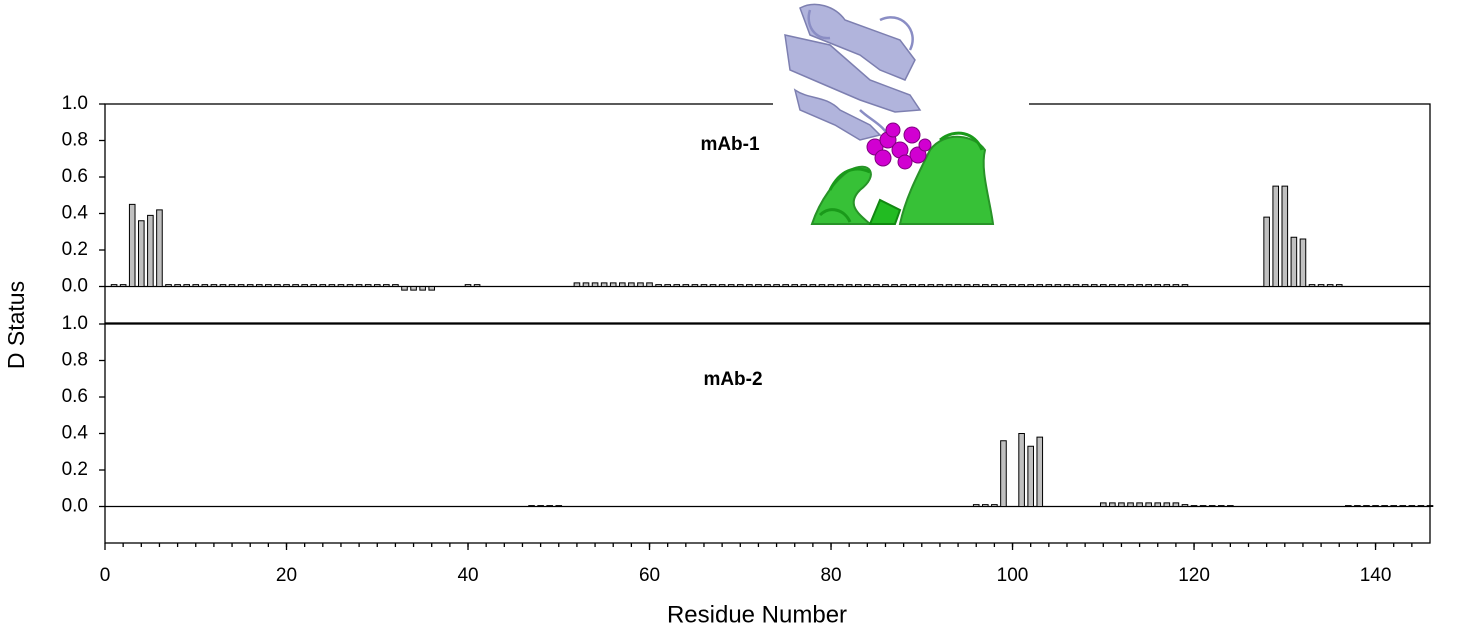  Describe the element at coordinates (757, 614) in the screenshot. I see `x-axis-label: Residue Number` at that location.